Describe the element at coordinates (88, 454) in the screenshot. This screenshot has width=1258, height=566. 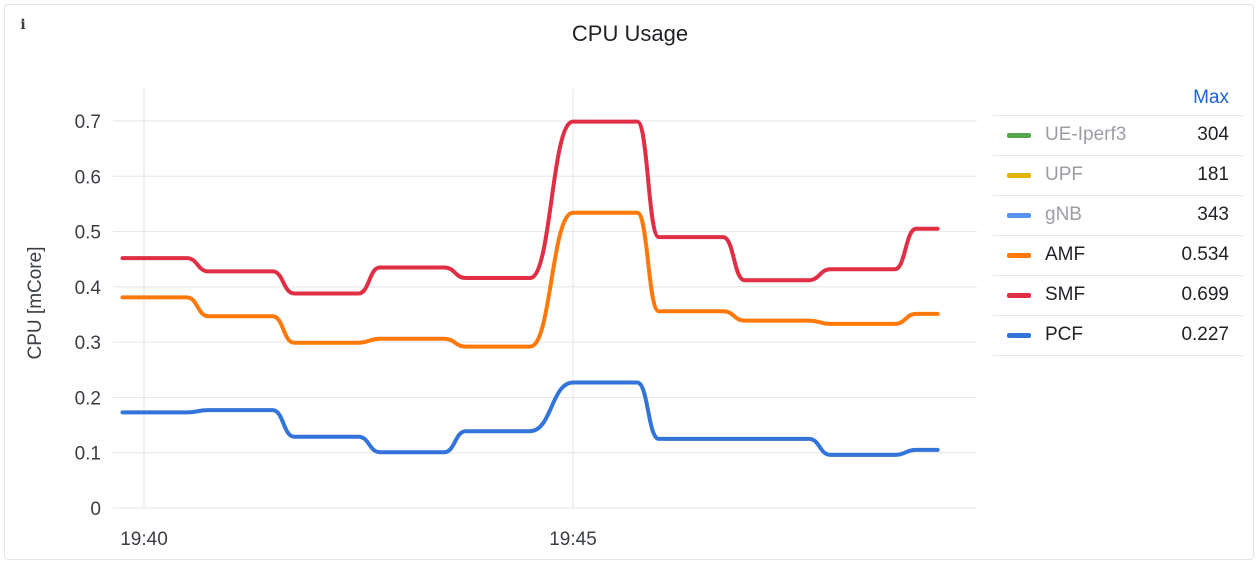
I see `y-tick-label: 0.1` at that location.